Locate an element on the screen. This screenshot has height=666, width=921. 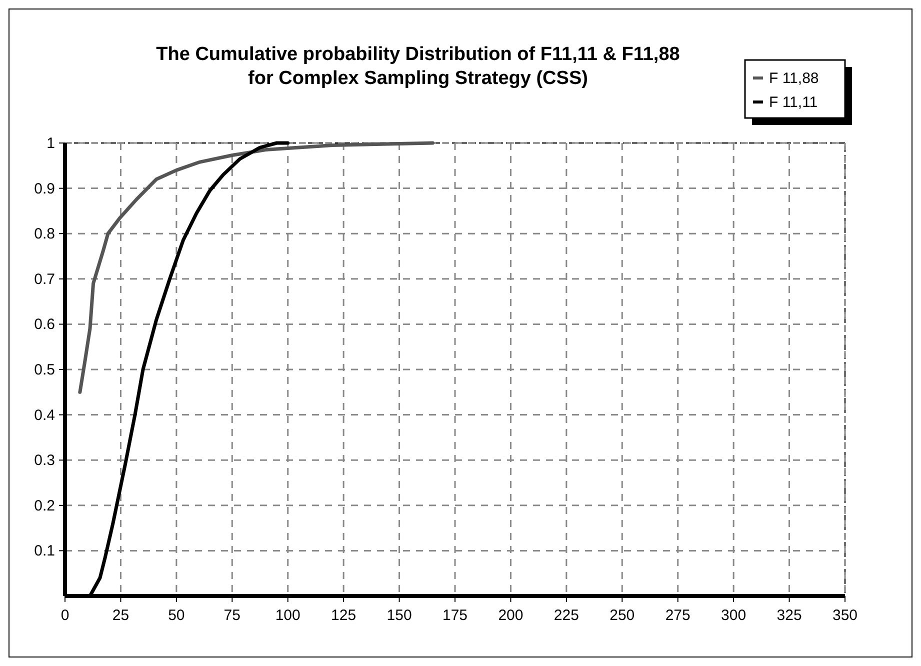
x-tick-label: 150 is located at coordinates (399, 615).